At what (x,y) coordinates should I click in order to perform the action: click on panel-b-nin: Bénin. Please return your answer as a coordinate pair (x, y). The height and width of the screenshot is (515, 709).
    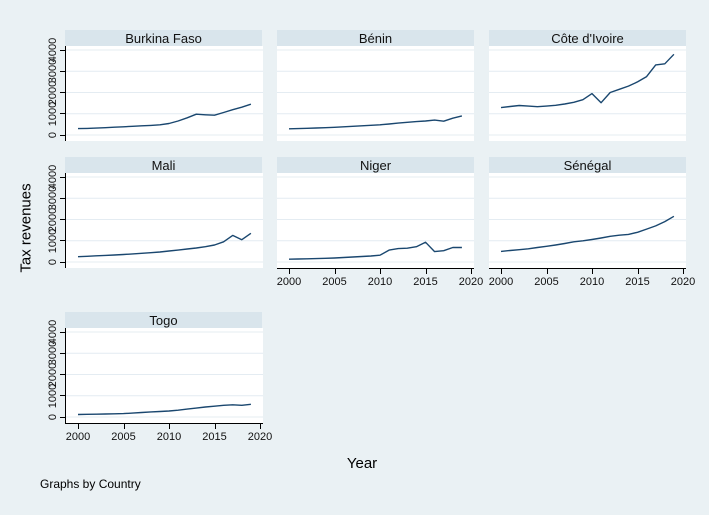
    Looking at the image, I should click on (375, 85).